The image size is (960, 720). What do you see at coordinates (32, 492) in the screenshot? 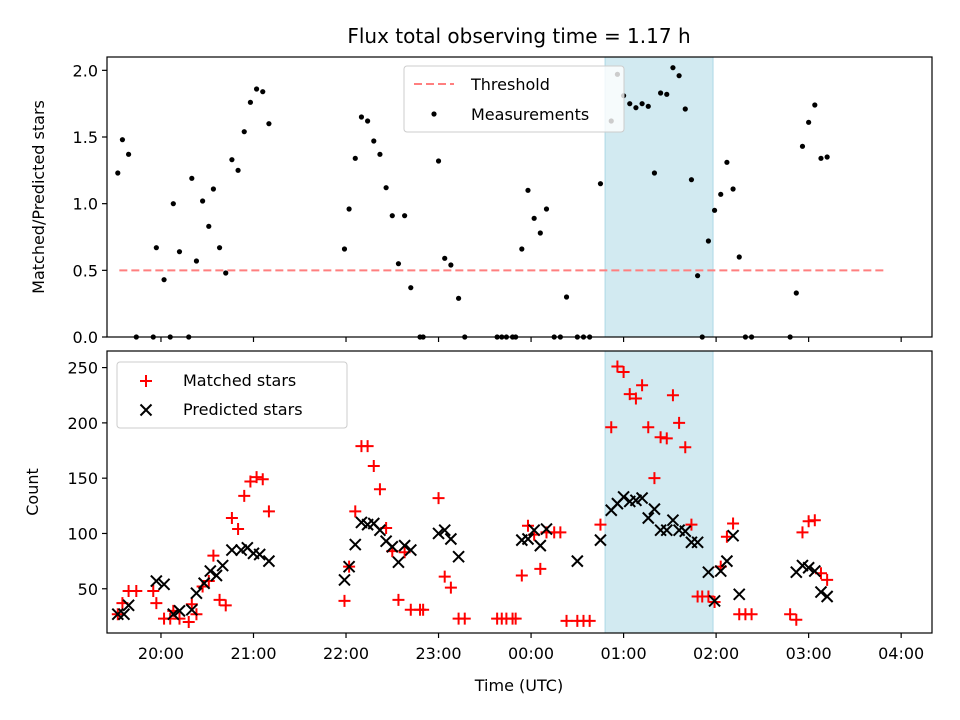
I see `bottom-y-axis-label: Count` at bounding box center [32, 492].